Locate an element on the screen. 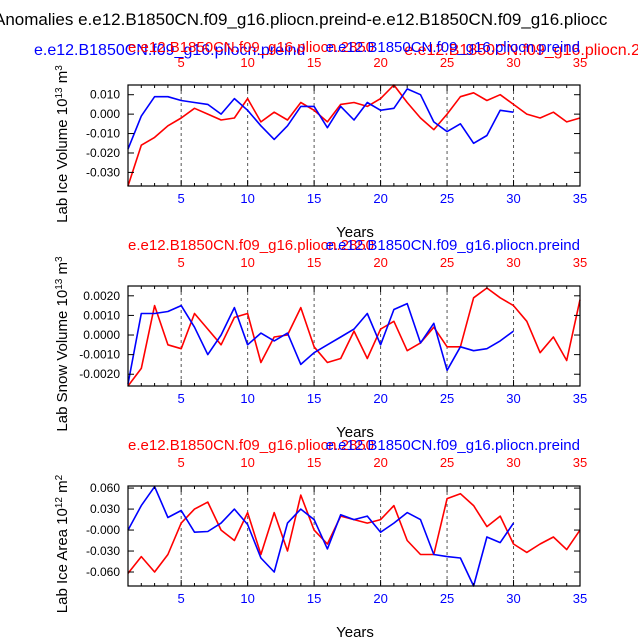 The width and height of the screenshot is (638, 639). y-tick-label: 0.0000 is located at coordinates (101, 335).